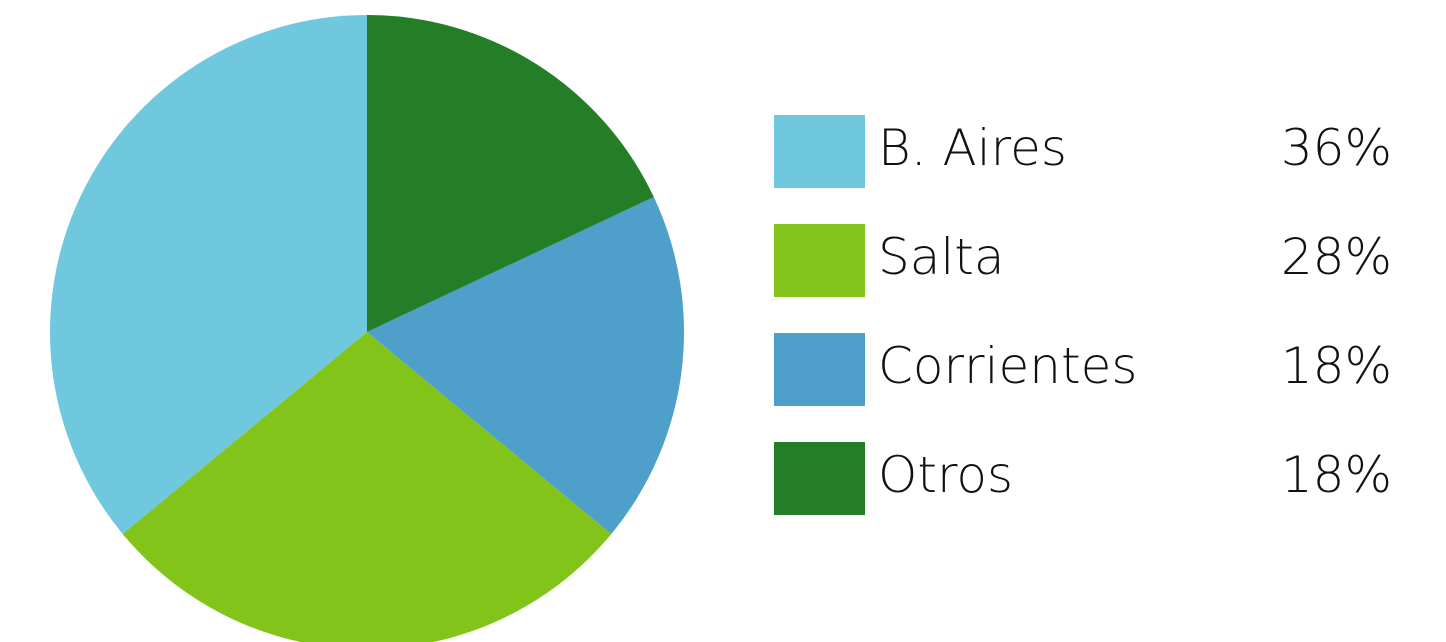  What do you see at coordinates (1336, 257) in the screenshot?
I see `legend-value: 28%` at bounding box center [1336, 257].